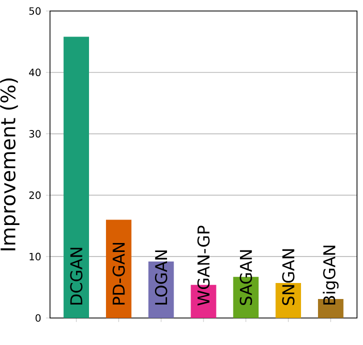  What do you see at coordinates (118, 273) in the screenshot?
I see `x-tick-label: PD-GAN` at bounding box center [118, 273].